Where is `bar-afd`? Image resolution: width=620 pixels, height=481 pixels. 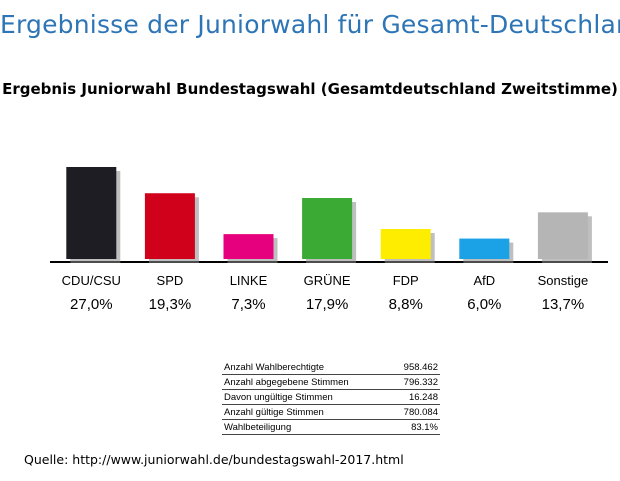
bar-afd is located at coordinates (484, 248).